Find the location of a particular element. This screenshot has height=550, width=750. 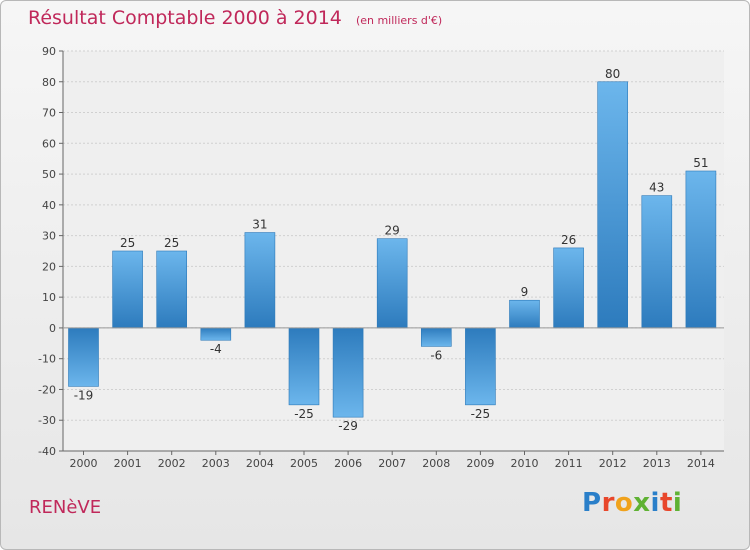

bar-2005 is located at coordinates (304, 366).